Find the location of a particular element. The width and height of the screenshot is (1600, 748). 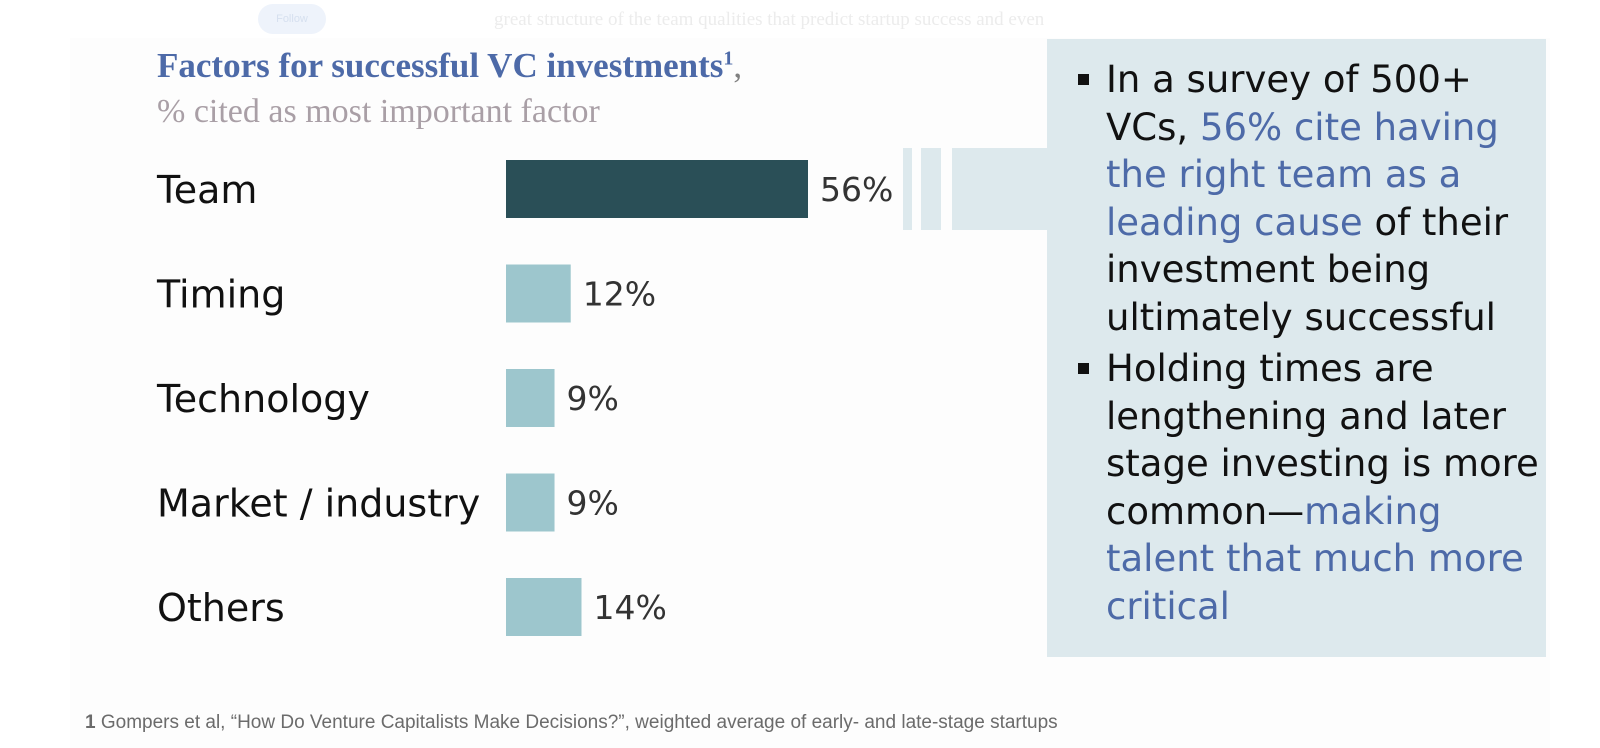

bar-market-industry is located at coordinates (530, 502).